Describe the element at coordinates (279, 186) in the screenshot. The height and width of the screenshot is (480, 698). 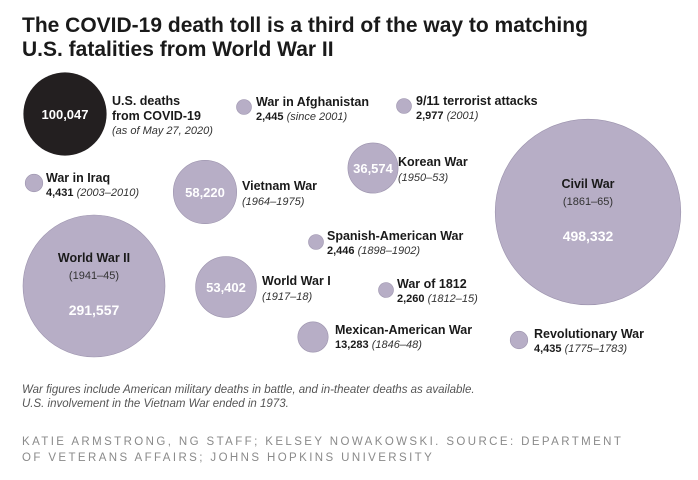
I see `bubble-name-vietnam: Vietnam War` at that location.